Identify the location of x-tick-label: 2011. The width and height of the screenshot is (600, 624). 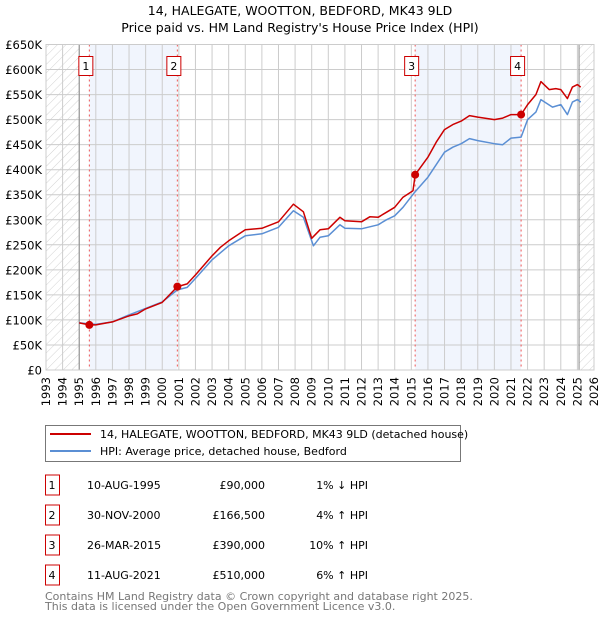
(345, 391).